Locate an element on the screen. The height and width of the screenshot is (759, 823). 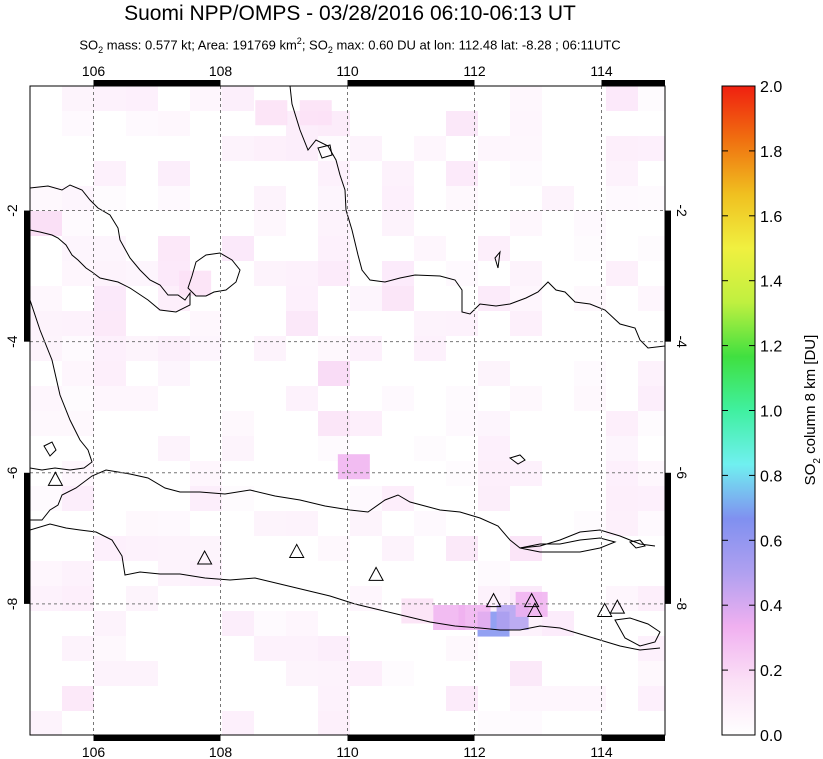
coastline-bali is located at coordinates (637, 632).